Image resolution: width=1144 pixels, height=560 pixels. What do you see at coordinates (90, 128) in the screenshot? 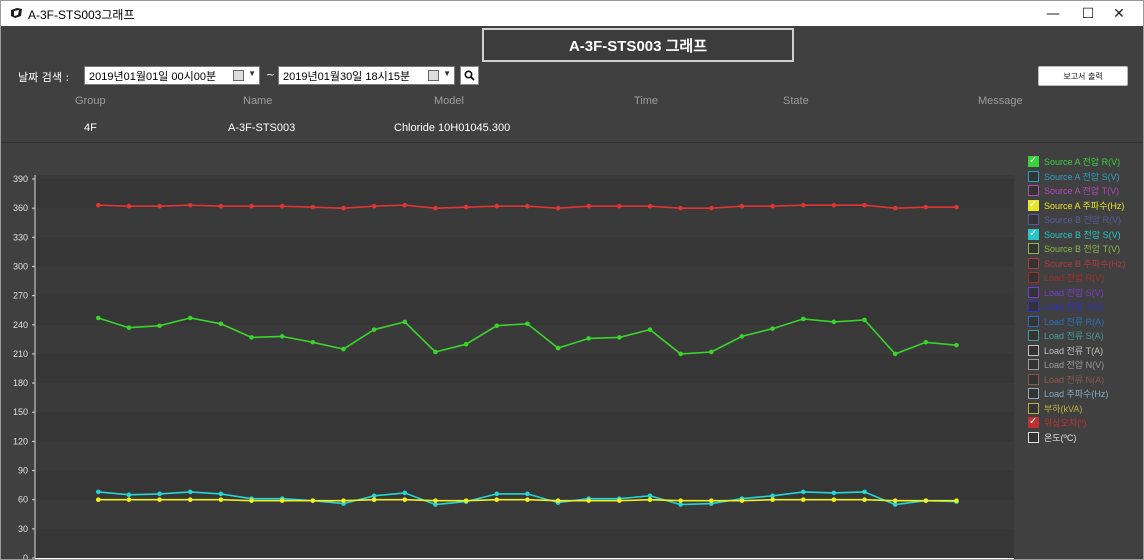
I see `group-value: 4F` at bounding box center [90, 128].